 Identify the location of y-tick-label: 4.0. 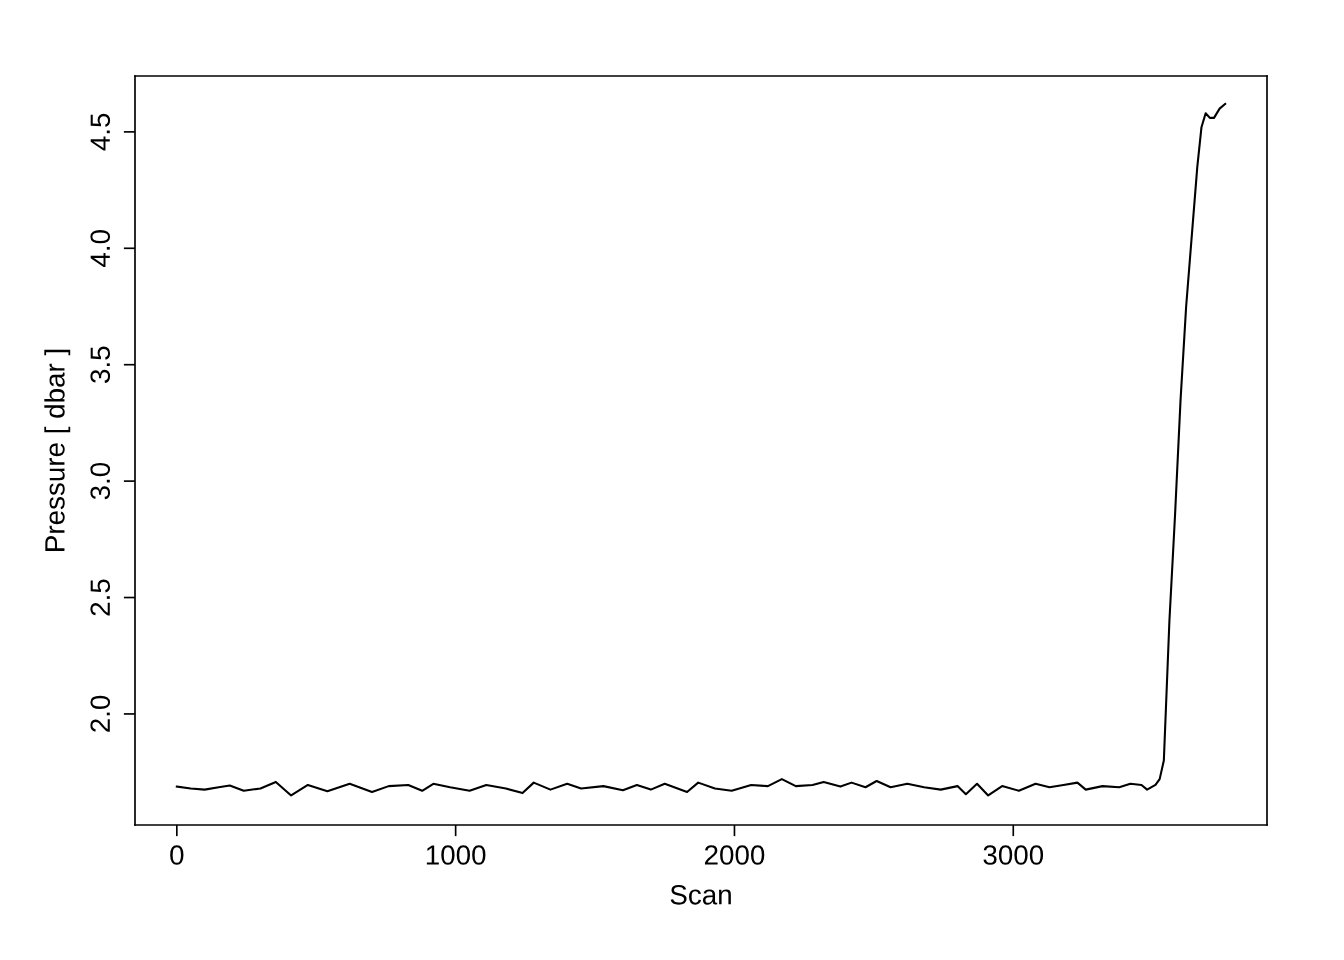
(100, 248).